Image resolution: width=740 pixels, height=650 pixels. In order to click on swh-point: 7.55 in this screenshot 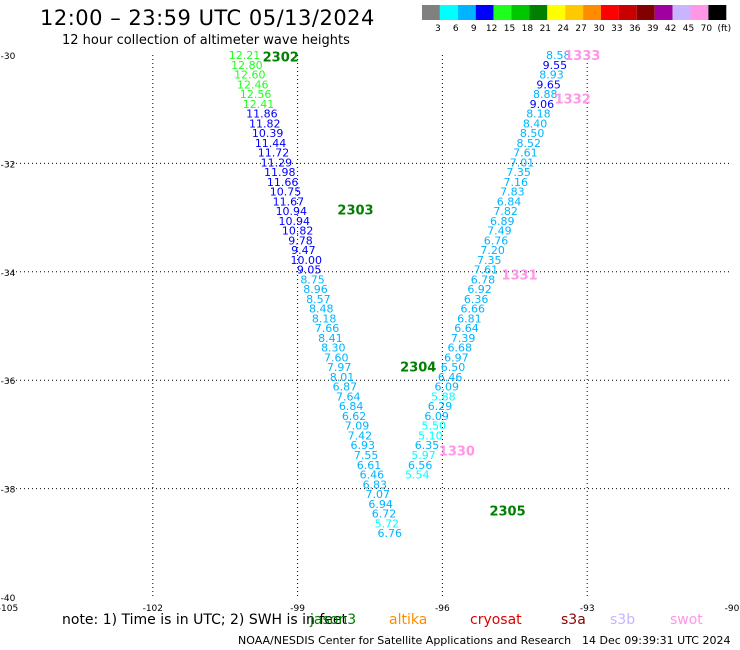, I will do `click(366, 455)`.